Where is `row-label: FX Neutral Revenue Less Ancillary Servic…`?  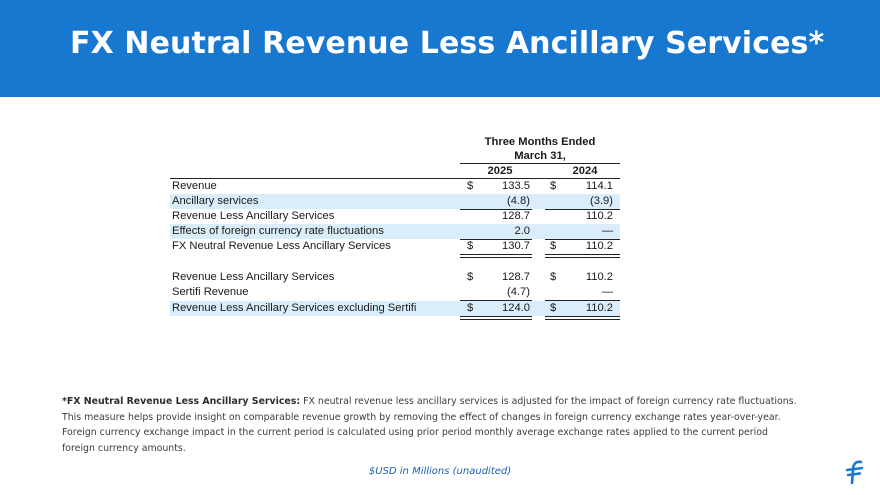 row-label: FX Neutral Revenue Less Ancillary Servic… is located at coordinates (281, 246).